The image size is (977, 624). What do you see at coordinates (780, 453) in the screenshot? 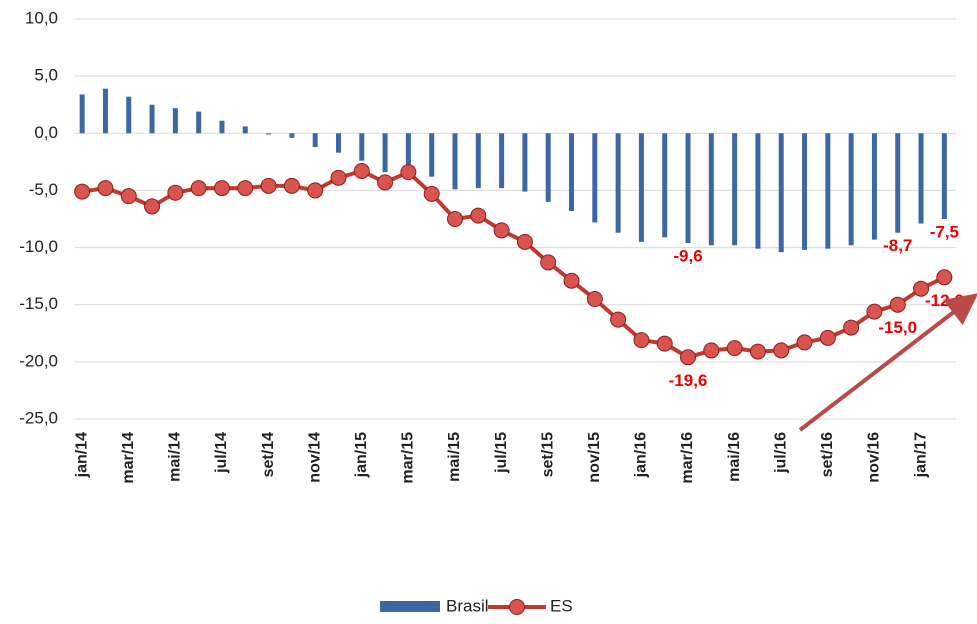
I see `x-tick-label: jul/16` at bounding box center [780, 453].